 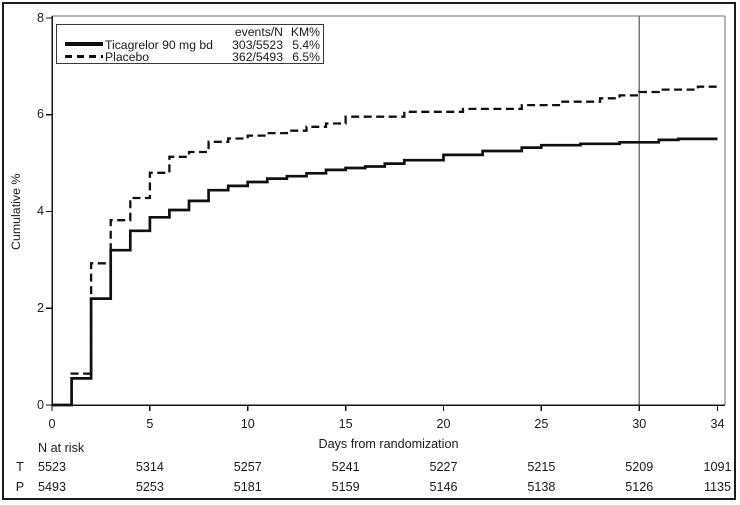 What do you see at coordinates (149, 467) in the screenshot?
I see `at-risk-count-t: 5314` at bounding box center [149, 467].